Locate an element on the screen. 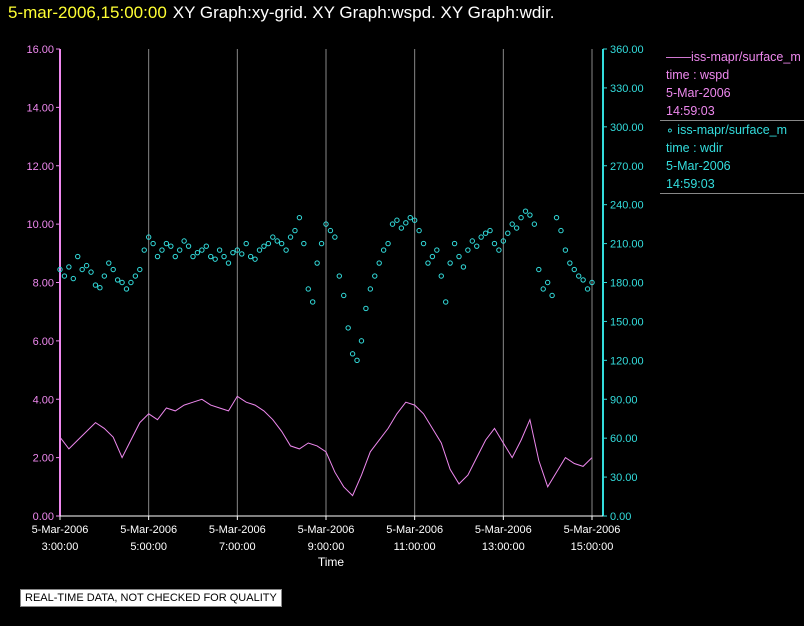 This screenshot has width=804, height=626. right-tick-label: 90.00 is located at coordinates (624, 400).